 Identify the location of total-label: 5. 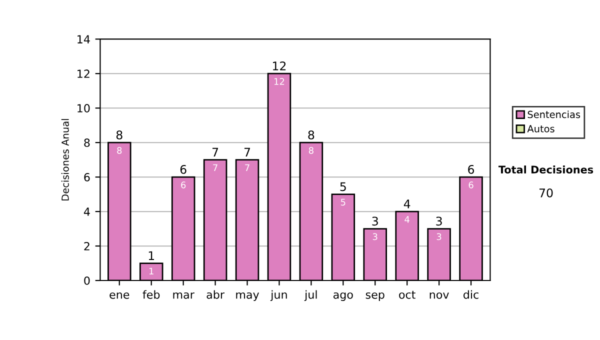
(343, 187).